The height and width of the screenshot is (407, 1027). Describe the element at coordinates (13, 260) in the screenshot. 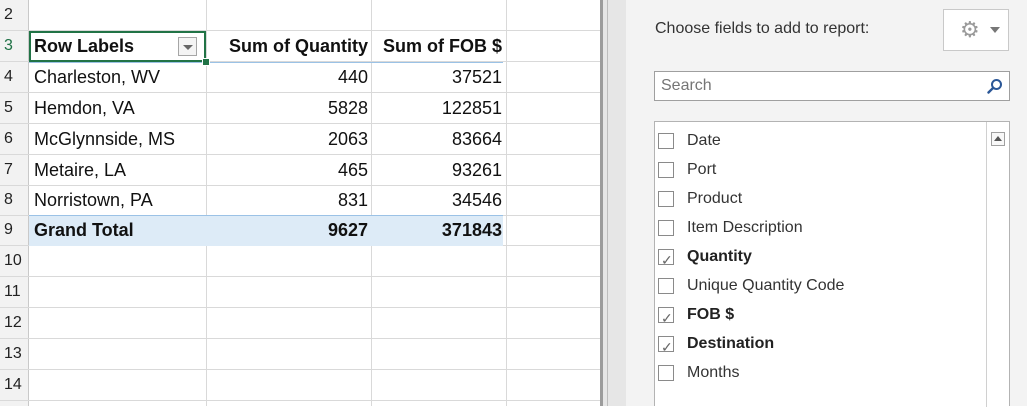

I see `row-number: 10` at that location.